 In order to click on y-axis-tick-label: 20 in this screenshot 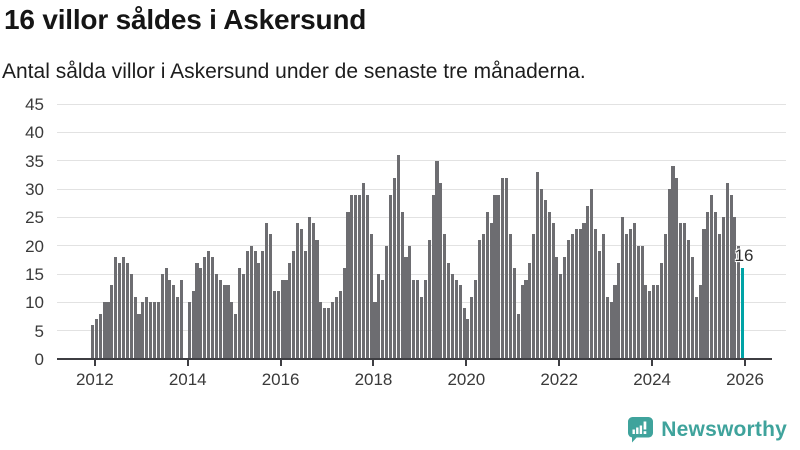, I will do `click(34, 246)`.